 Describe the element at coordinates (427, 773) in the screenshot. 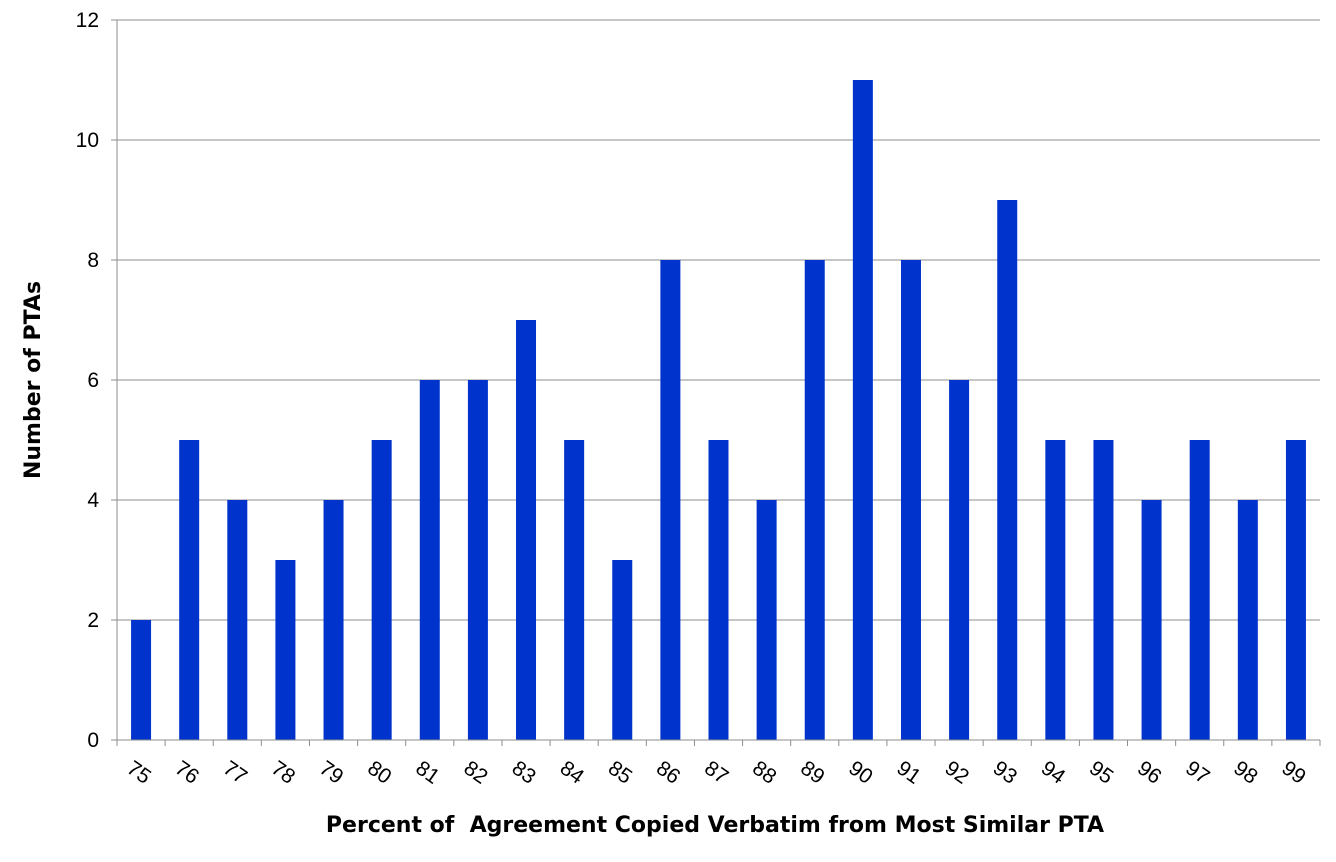

I see `x-tick-label-81: 81` at that location.